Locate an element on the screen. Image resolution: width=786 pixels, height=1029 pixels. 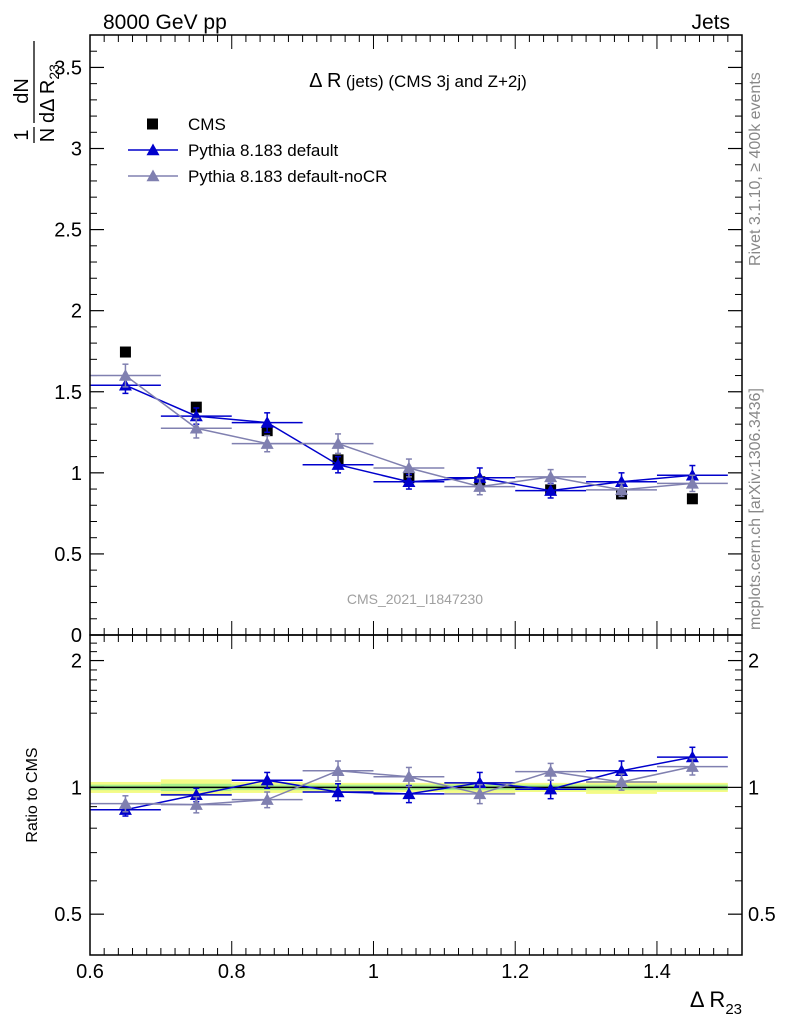
legend-label: Pythia 8.183 default-noCR is located at coordinates (287, 176).